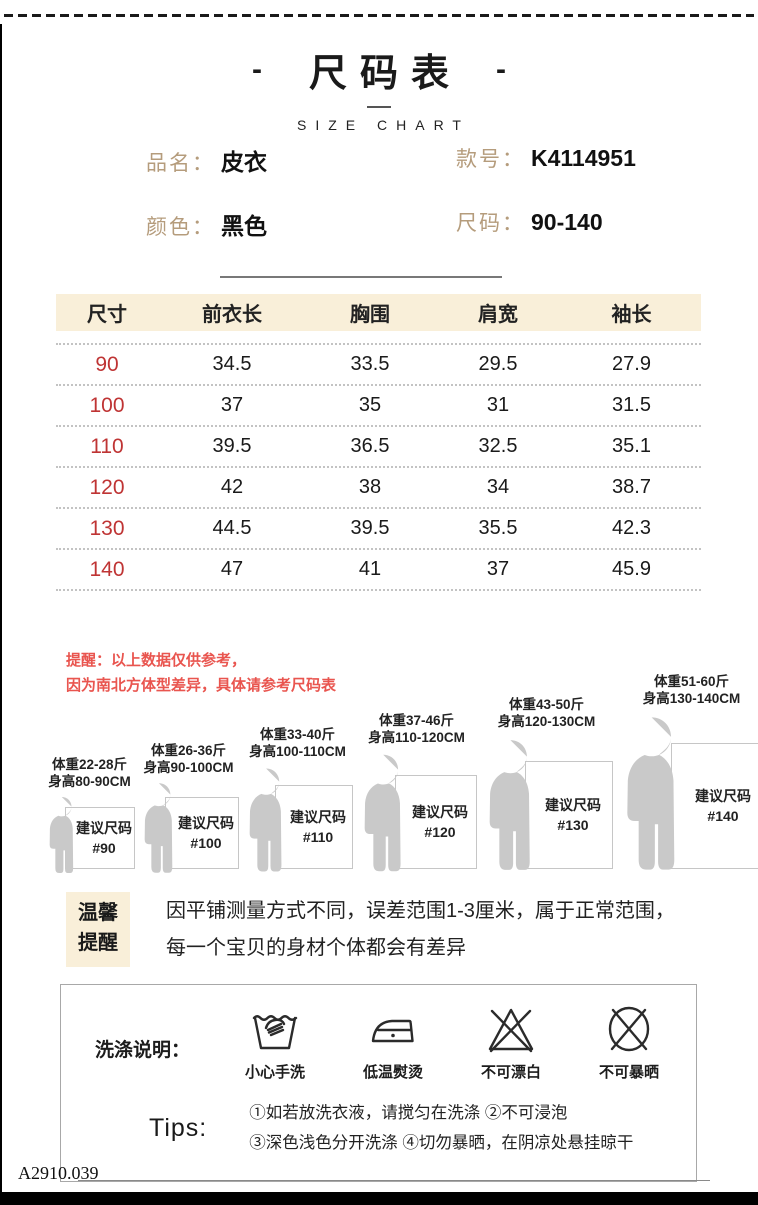  What do you see at coordinates (156, 660) in the screenshot?
I see `reminder-line-1: 提醒：以上数据仅供参考，` at bounding box center [156, 660].